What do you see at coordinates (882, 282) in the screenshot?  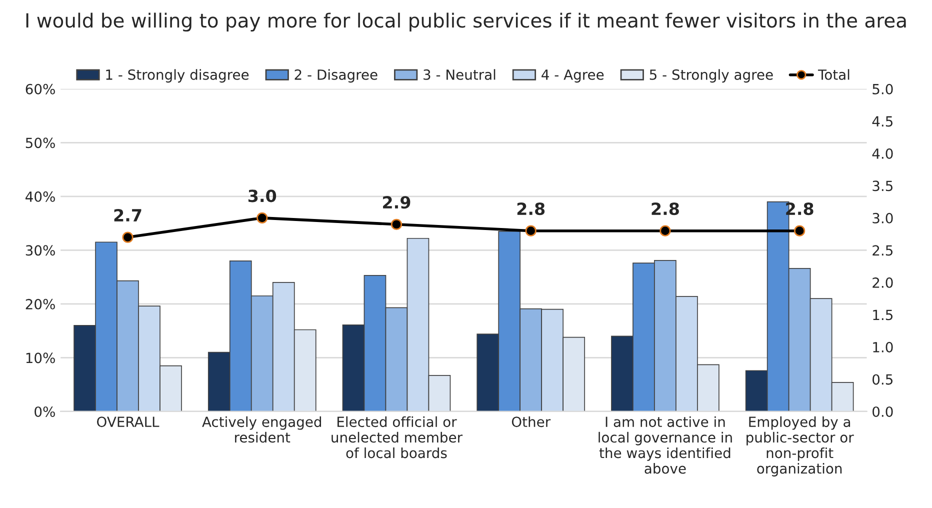 I see `y2-tick-label: 2.0` at bounding box center [882, 282].